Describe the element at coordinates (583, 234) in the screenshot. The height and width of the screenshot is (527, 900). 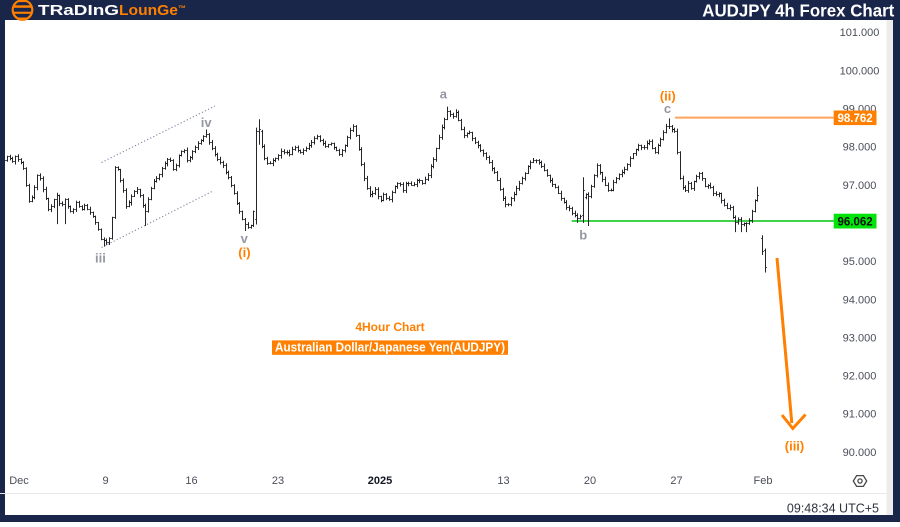
I see `svg-text: b` at that location.